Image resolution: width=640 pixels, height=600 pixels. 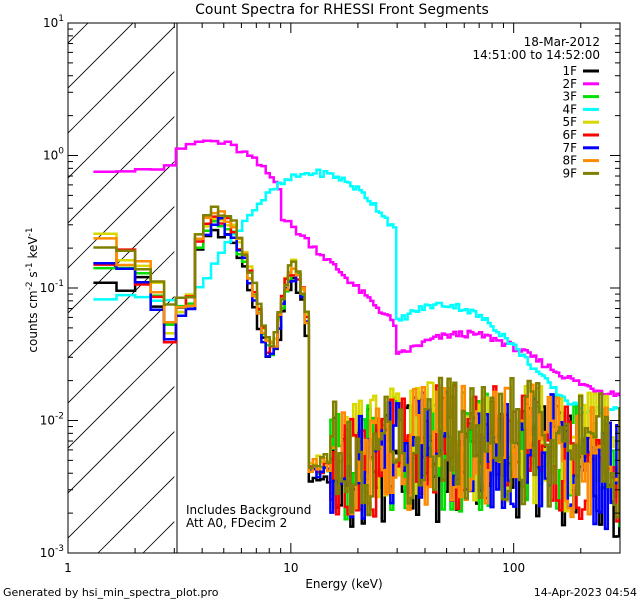 I want to click on legend-label: 3F, so click(x=569, y=97).